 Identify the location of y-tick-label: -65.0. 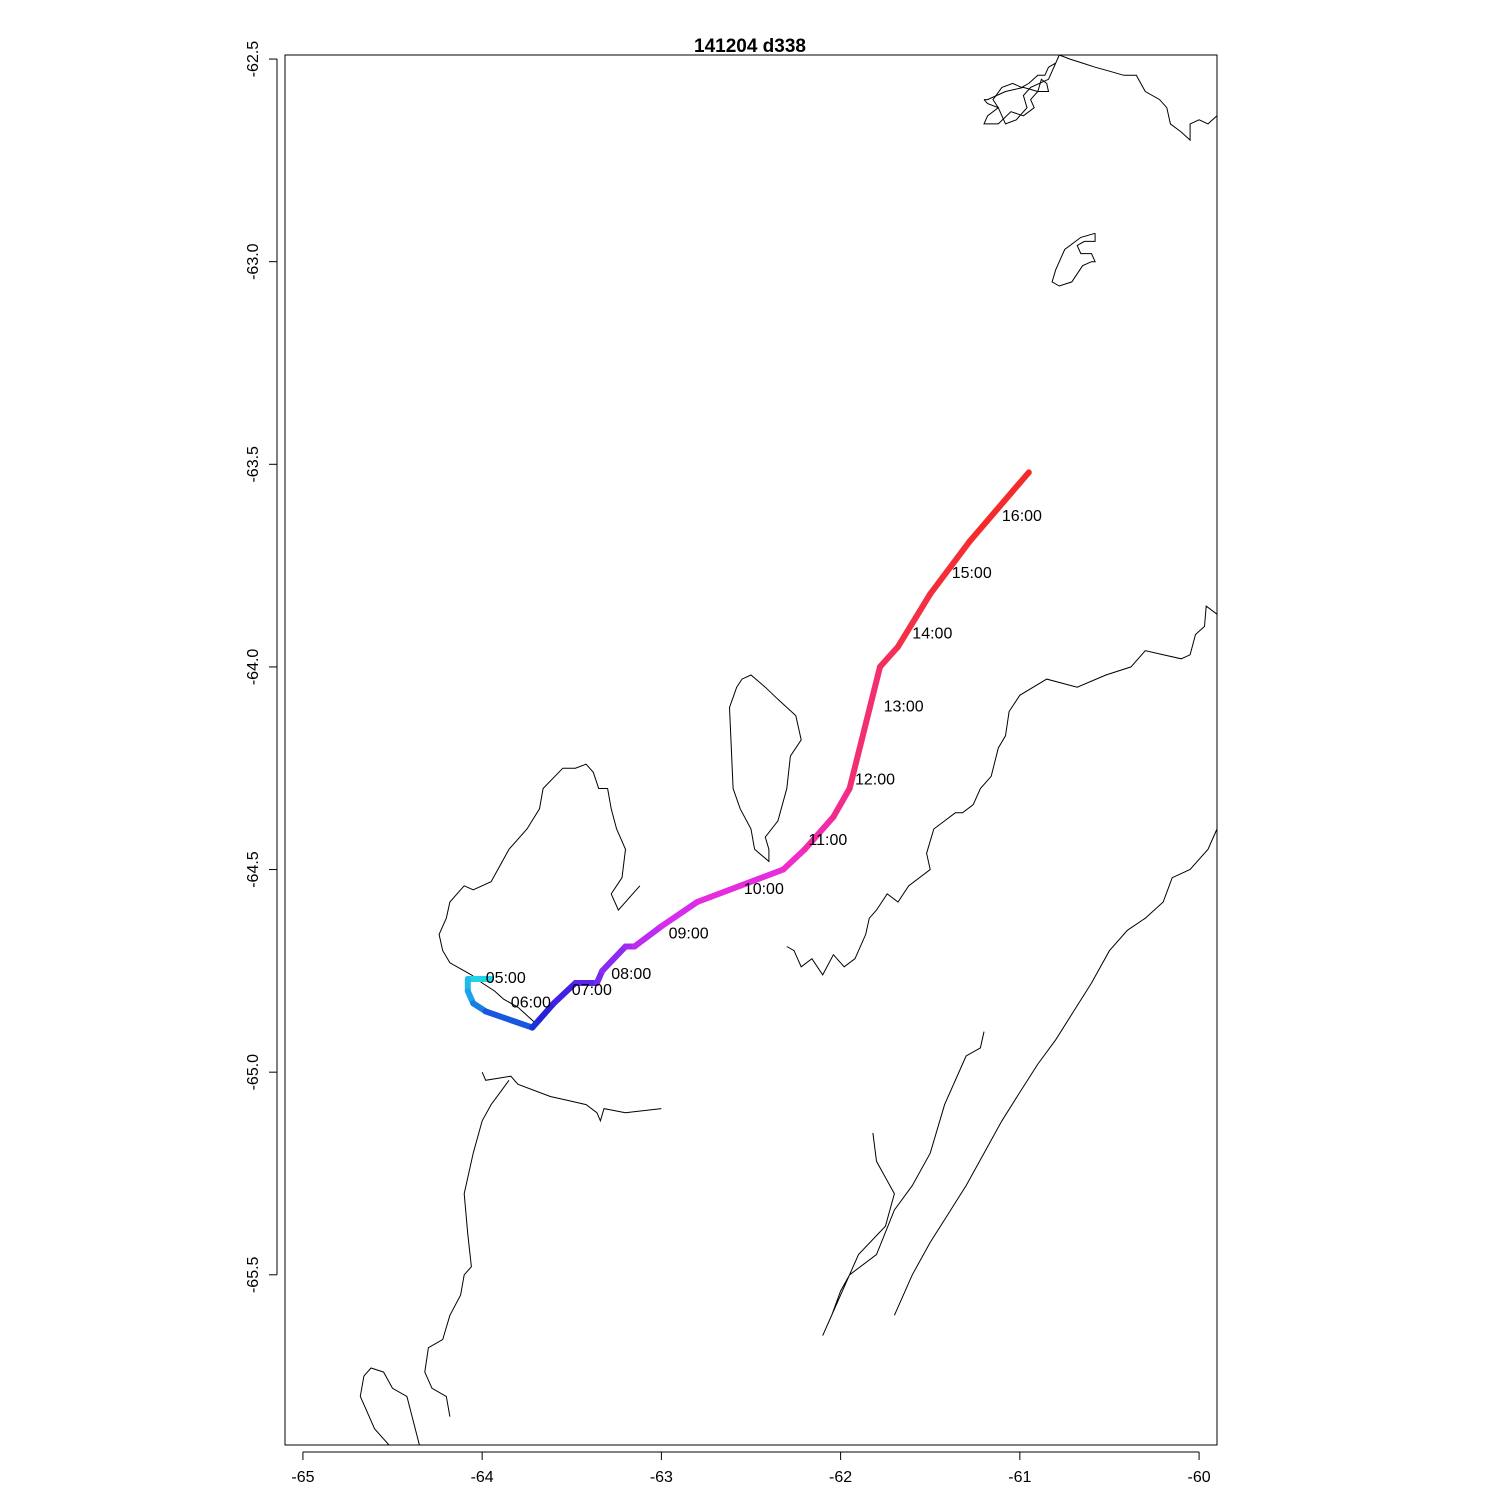
(253, 1072).